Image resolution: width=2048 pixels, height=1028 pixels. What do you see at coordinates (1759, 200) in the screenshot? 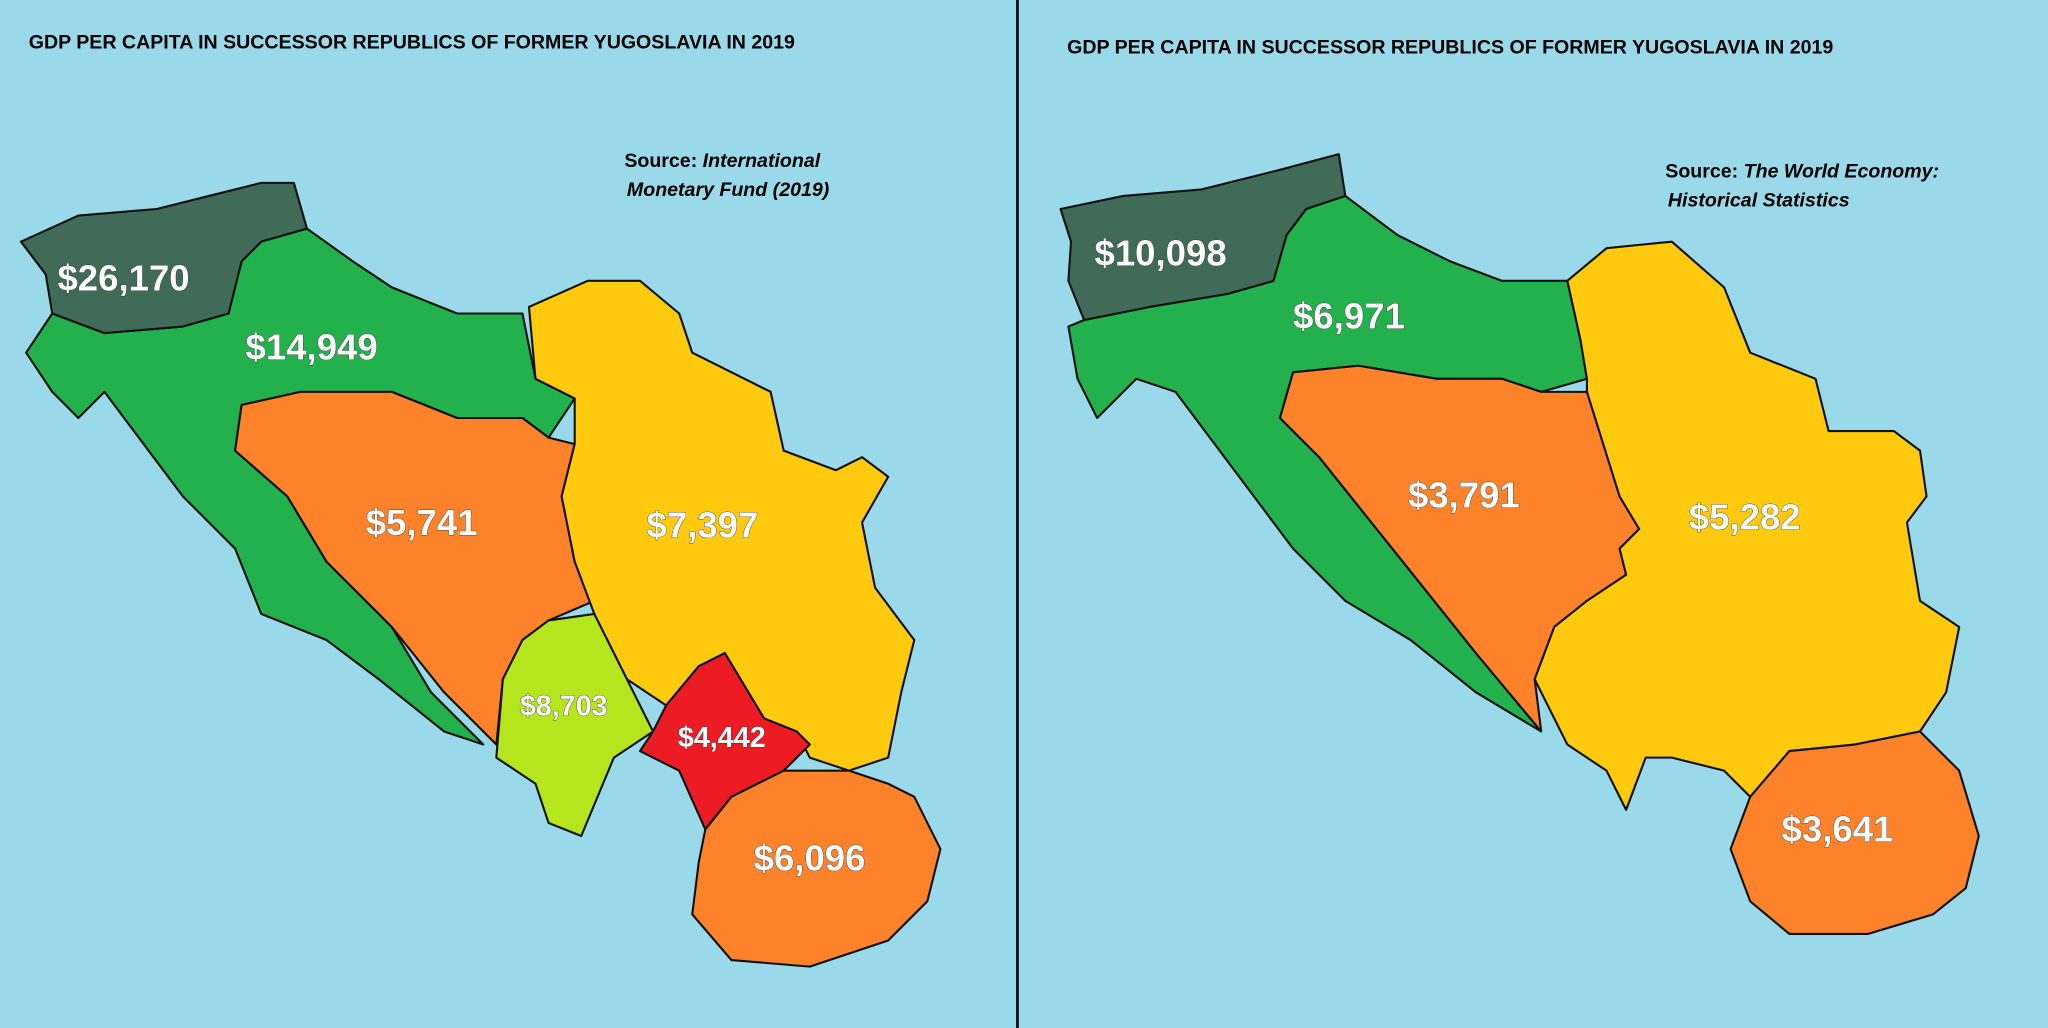
I see `source-line: Historical Statistics` at bounding box center [1759, 200].